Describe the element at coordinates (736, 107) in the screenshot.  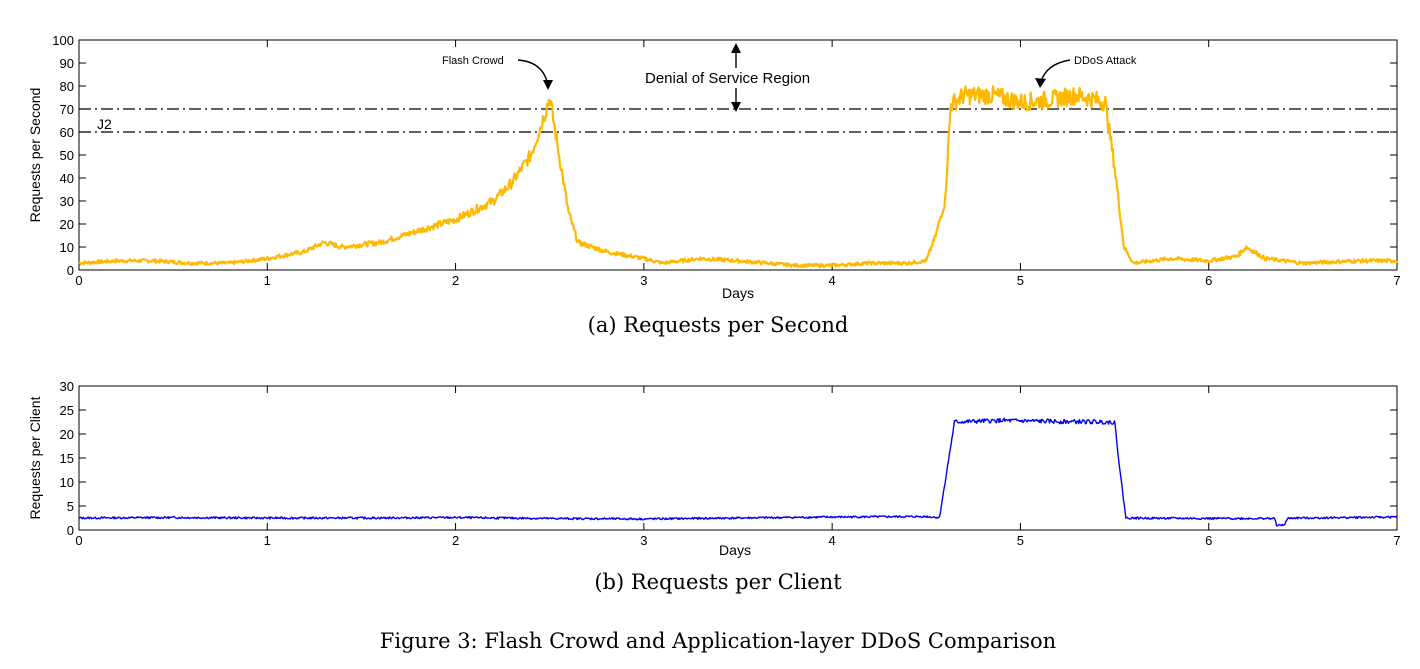
I see `dos-region-arrowhead-down` at that location.